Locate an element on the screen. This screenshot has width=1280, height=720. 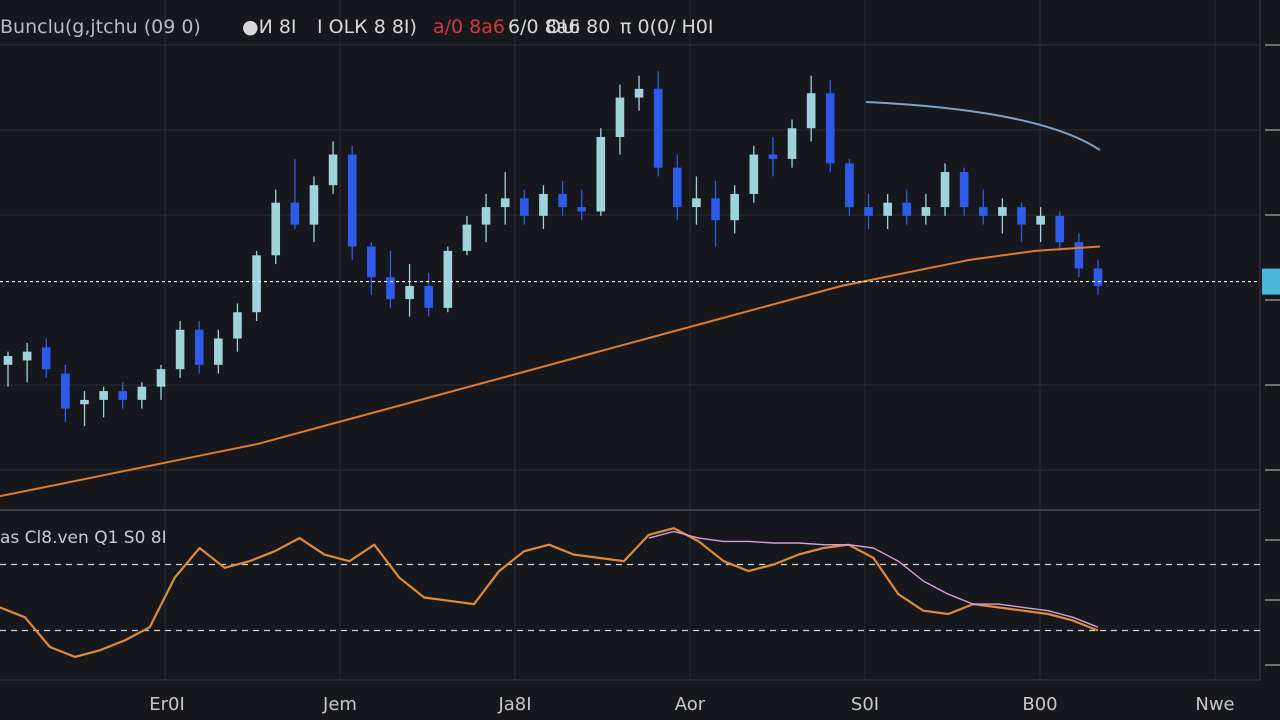
change-value: OUı 80 is located at coordinates (578, 27).